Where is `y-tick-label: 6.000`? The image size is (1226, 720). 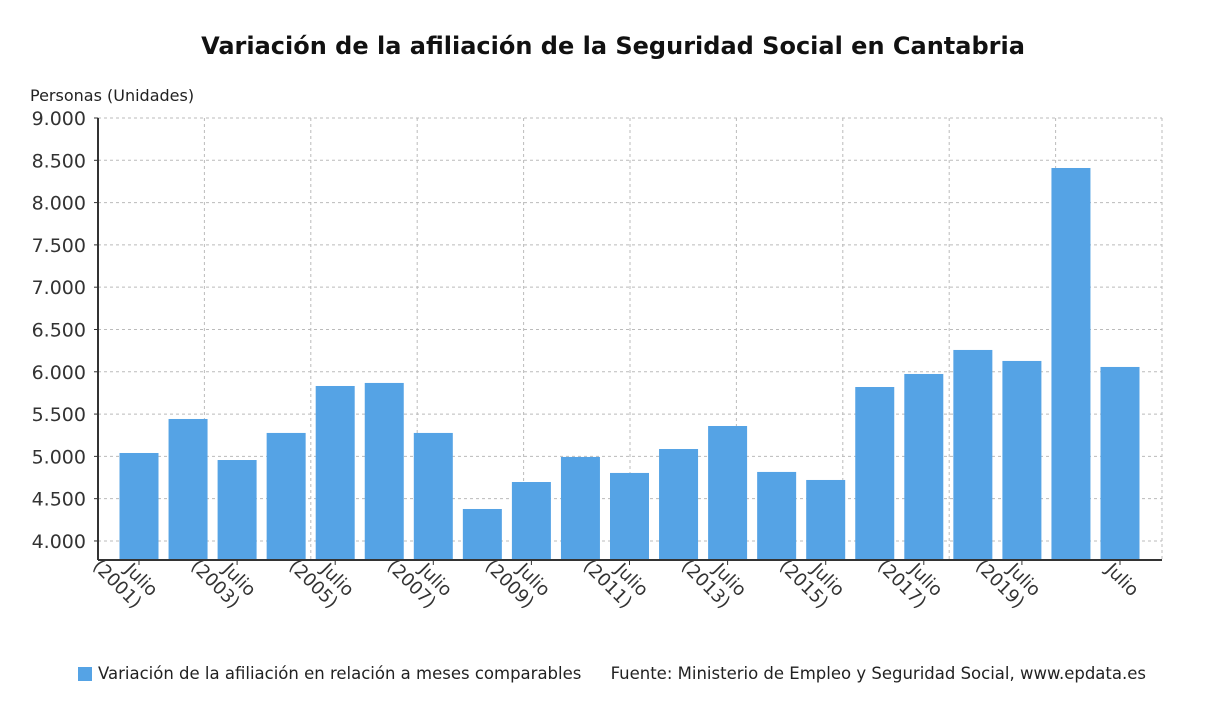
y-tick-label: 6.000 is located at coordinates (59, 373).